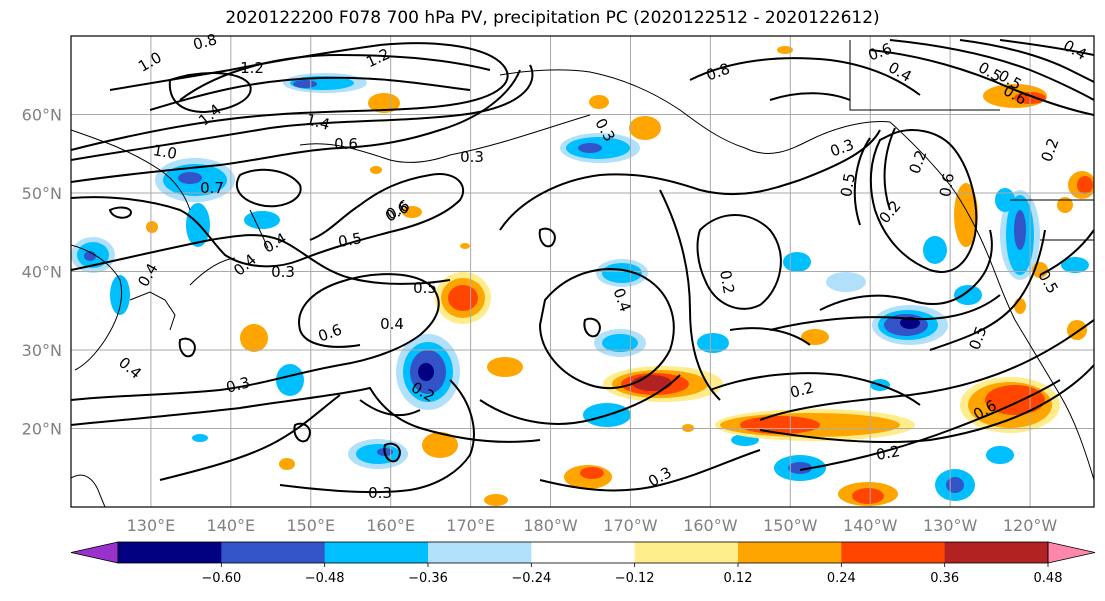 The height and width of the screenshot is (601, 1105). What do you see at coordinates (151, 525) in the screenshot?
I see `lon-tick-label: 130°E` at bounding box center [151, 525].